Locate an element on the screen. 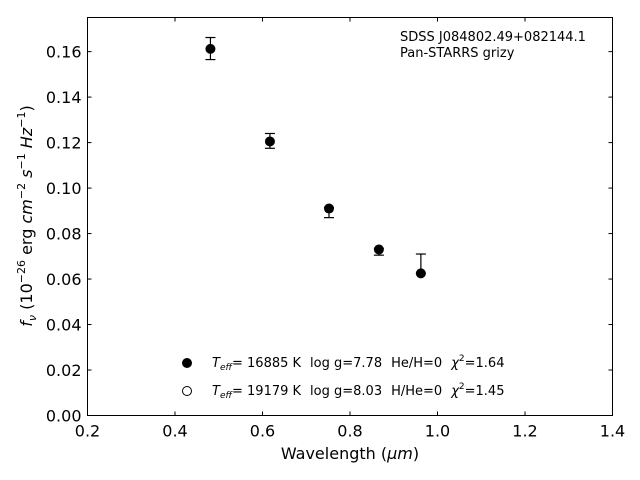 This screenshot has width=640, height=480. y-tick-label: 0.06 is located at coordinates (64, 279).